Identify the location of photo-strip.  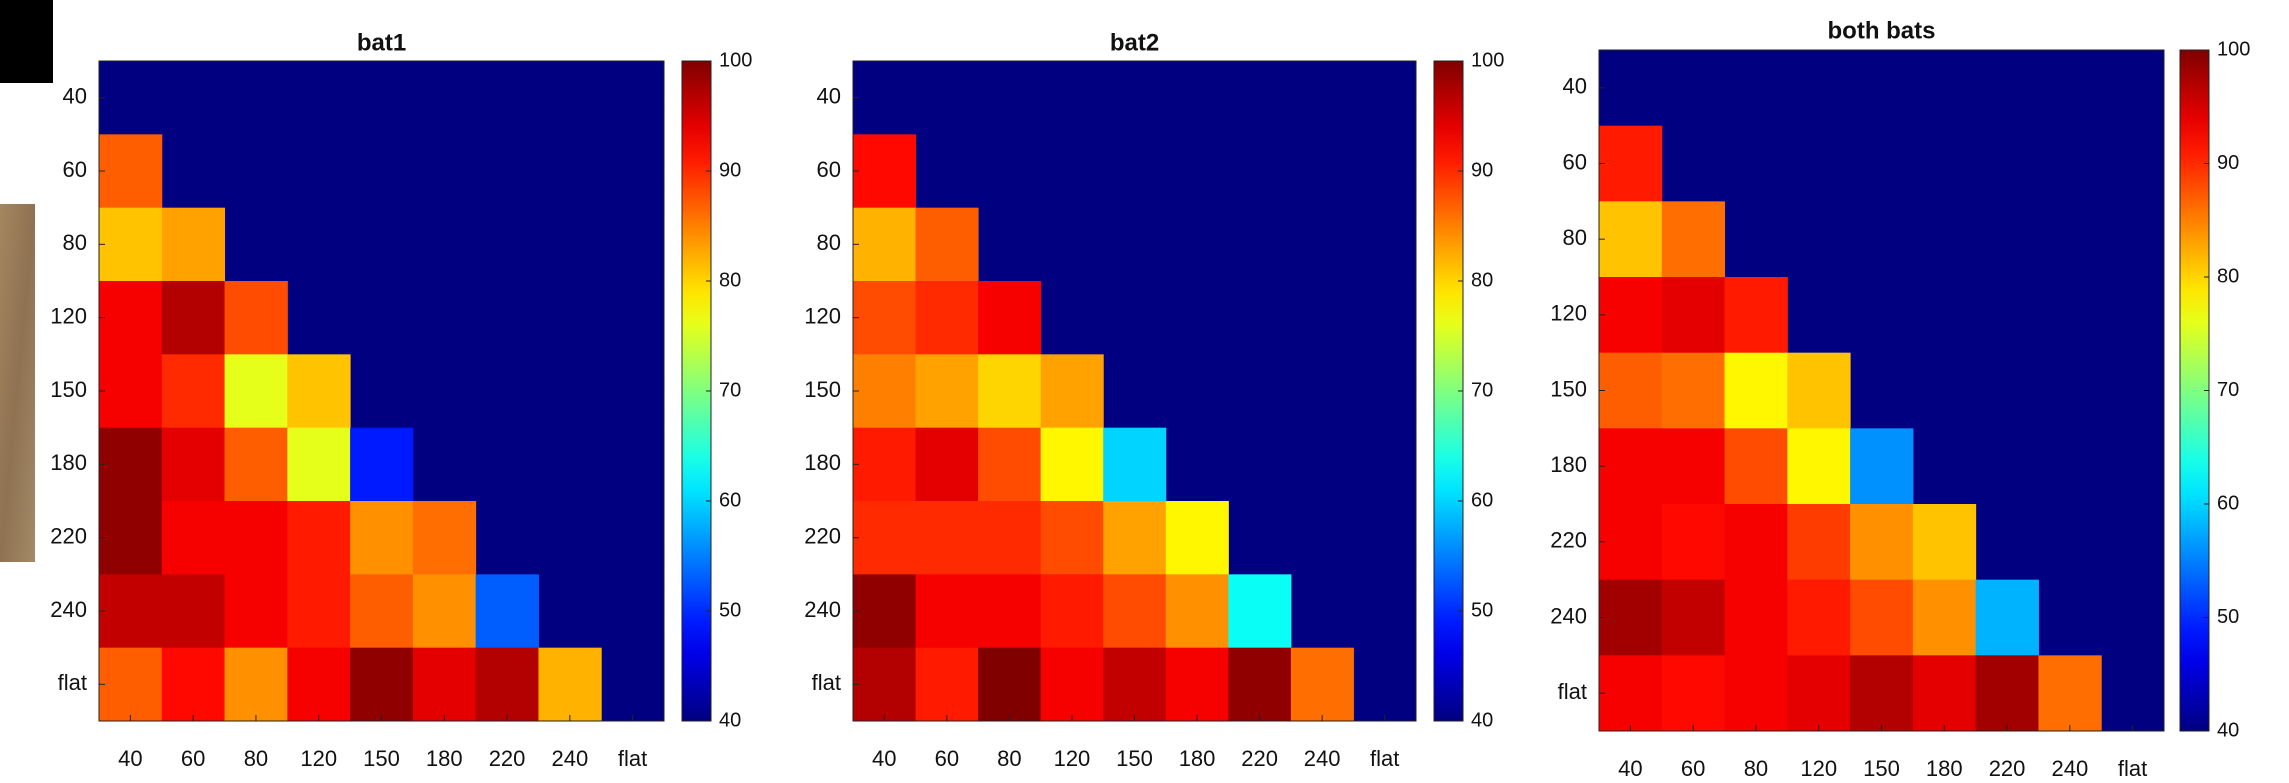
(17, 383).